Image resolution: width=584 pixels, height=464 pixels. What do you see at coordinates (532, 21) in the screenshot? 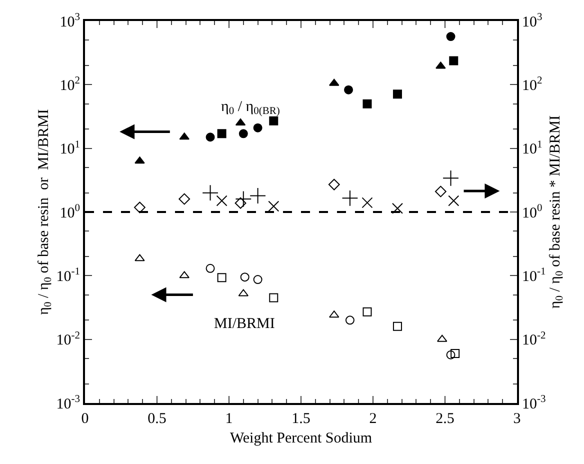
I see `text: 10$^{3}$` at bounding box center [532, 21].